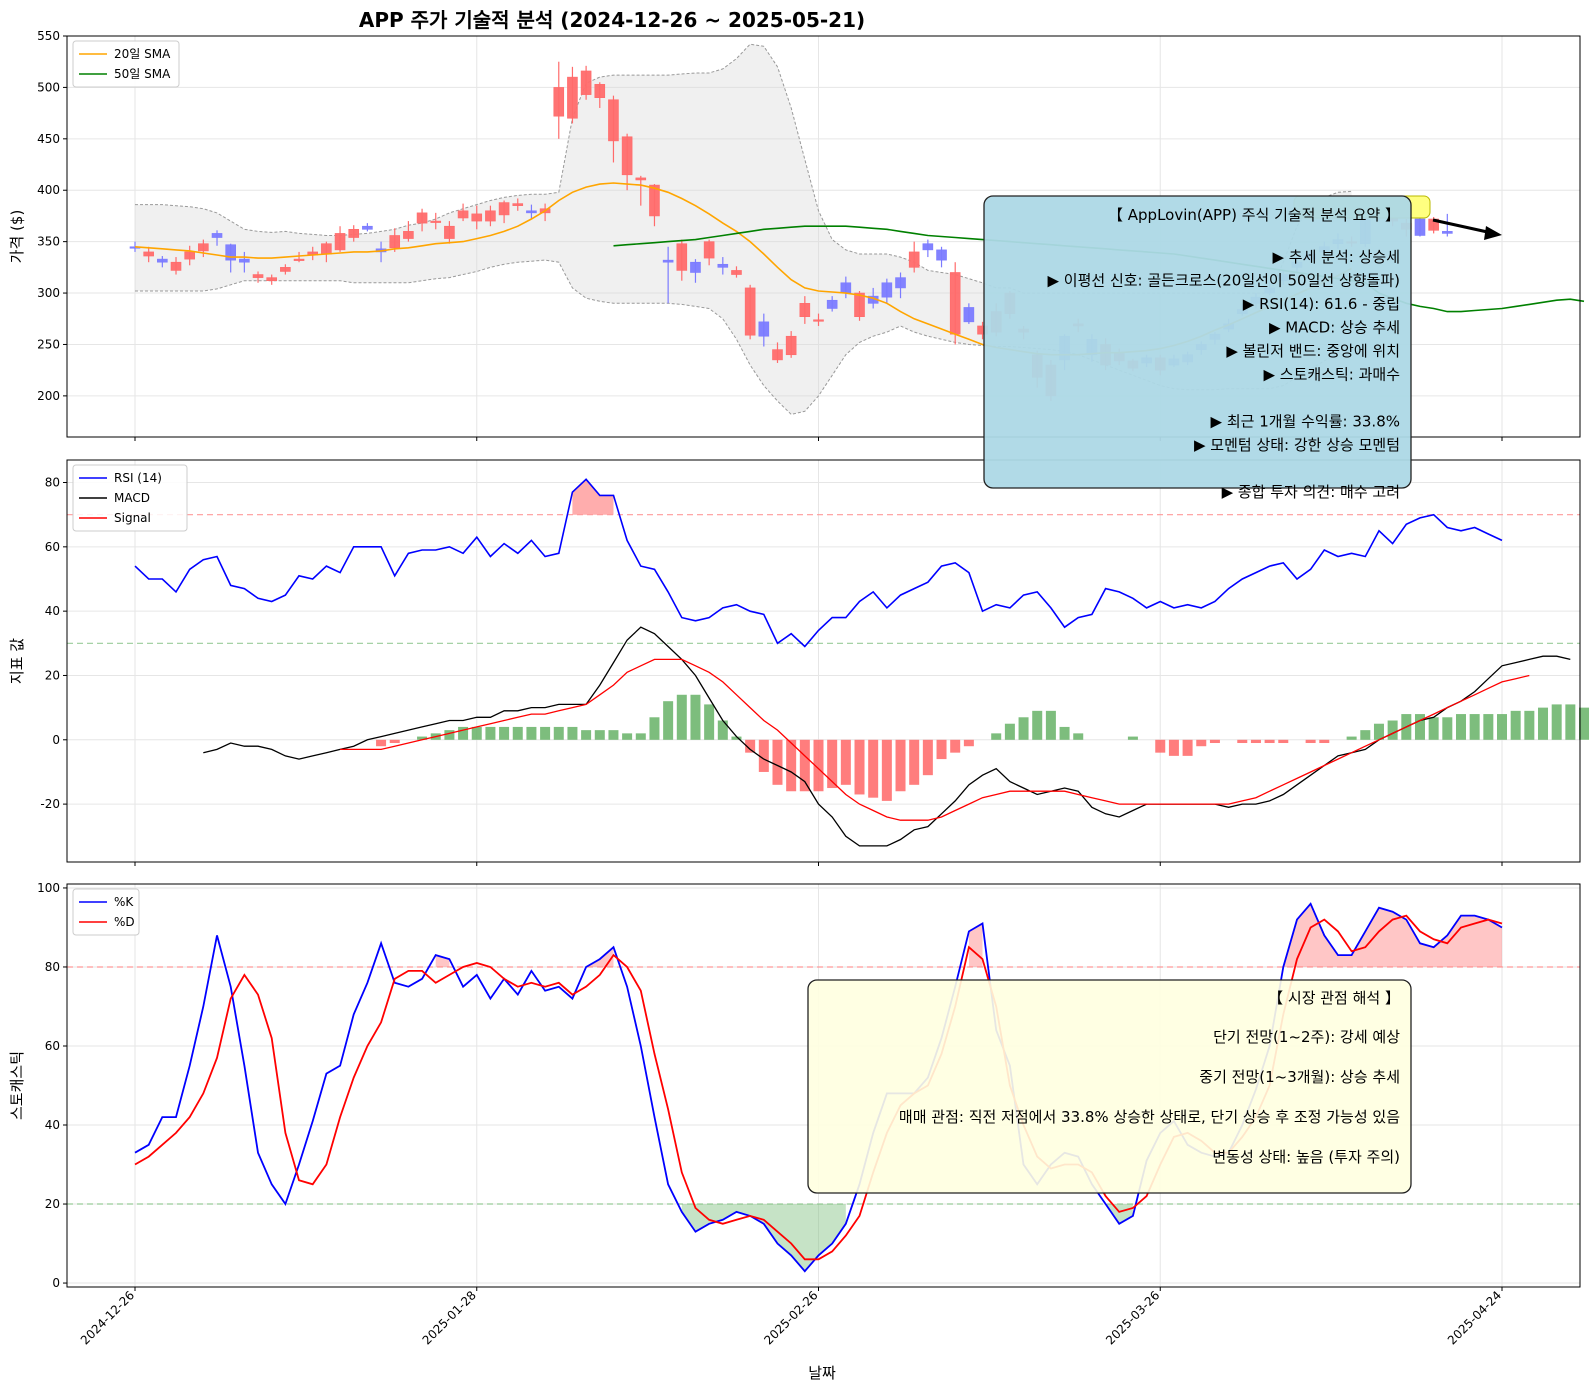 The width and height of the screenshot is (1590, 1389). Describe the element at coordinates (17, 661) in the screenshot. I see `y-axis-label: 지표 값` at that location.